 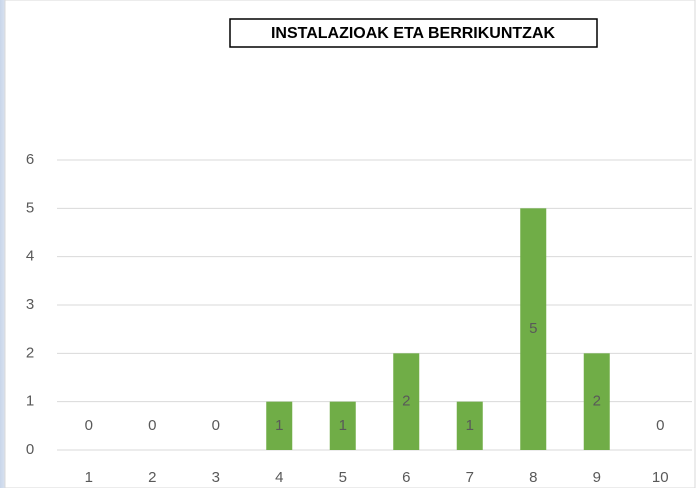 What do you see at coordinates (533, 477) in the screenshot?
I see `x-tick-label: 8` at bounding box center [533, 477].